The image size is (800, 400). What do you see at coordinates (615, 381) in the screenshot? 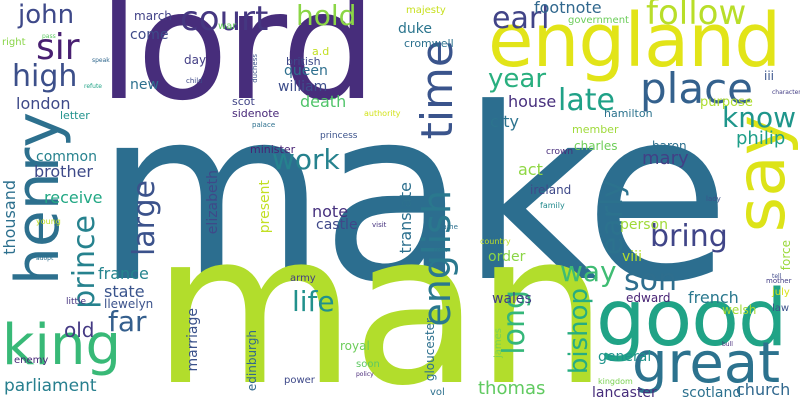
I see `word-kingdom: kingdom` at bounding box center [615, 381].